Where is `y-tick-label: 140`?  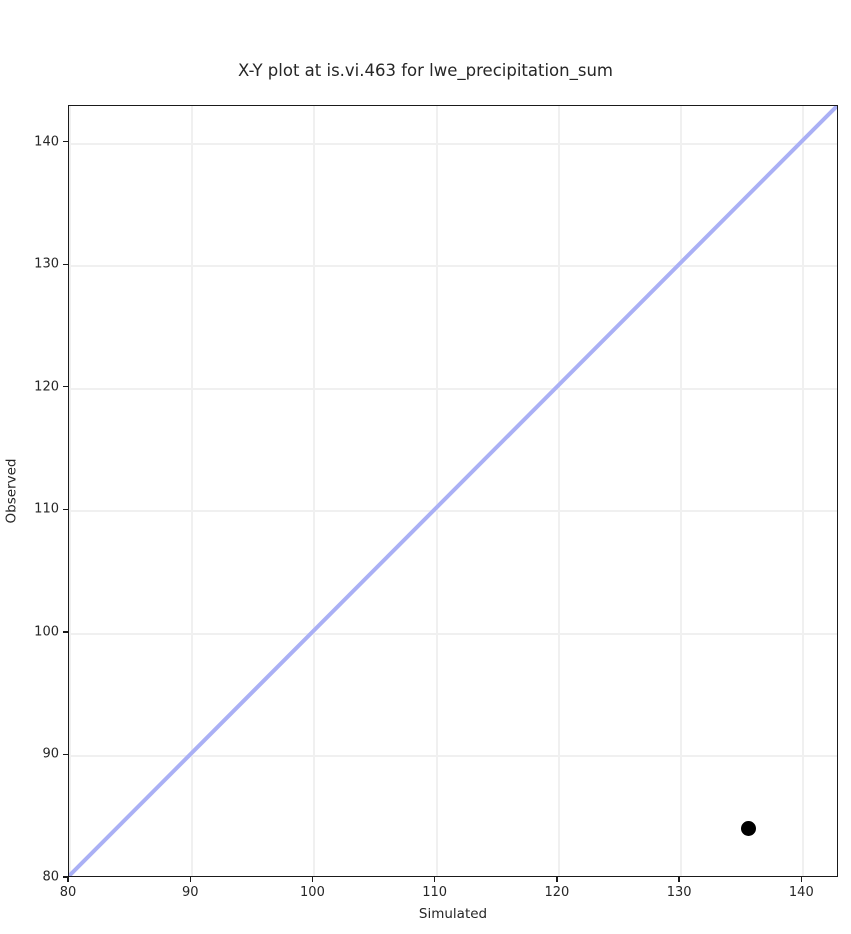
y-tick-label: 140 is located at coordinates (46, 142).